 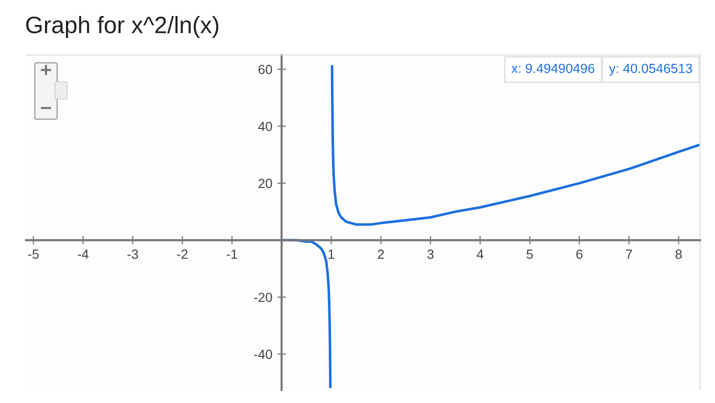 What do you see at coordinates (132, 254) in the screenshot?
I see `x-tick-label: -3` at bounding box center [132, 254].